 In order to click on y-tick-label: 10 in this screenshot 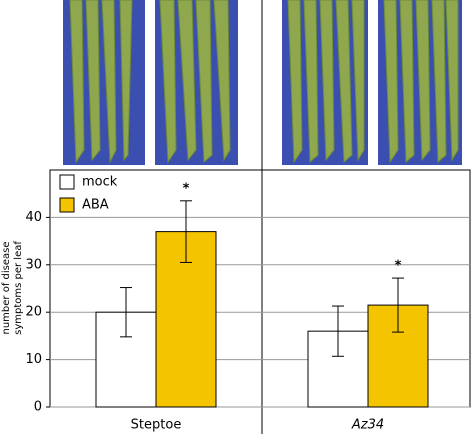, I will do `click(33, 359)`.